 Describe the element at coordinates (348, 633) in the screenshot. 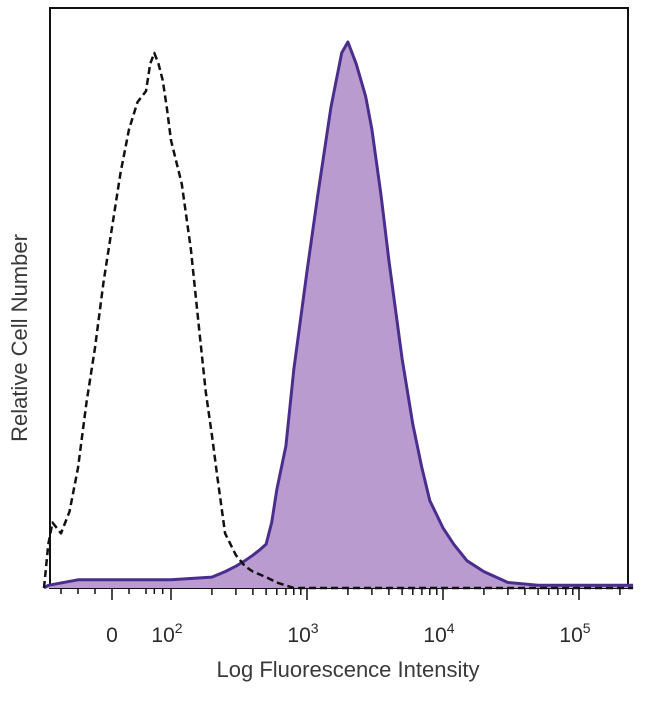

I see `x-tick-labels: 0 10² 10³ 10⁴ 10⁵` at that location.